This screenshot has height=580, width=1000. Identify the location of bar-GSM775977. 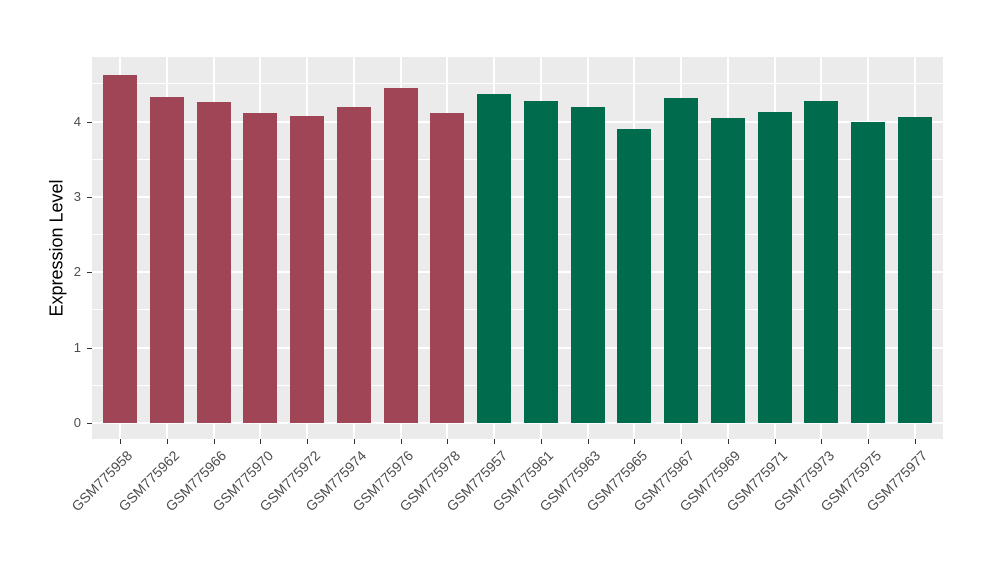
(914, 270).